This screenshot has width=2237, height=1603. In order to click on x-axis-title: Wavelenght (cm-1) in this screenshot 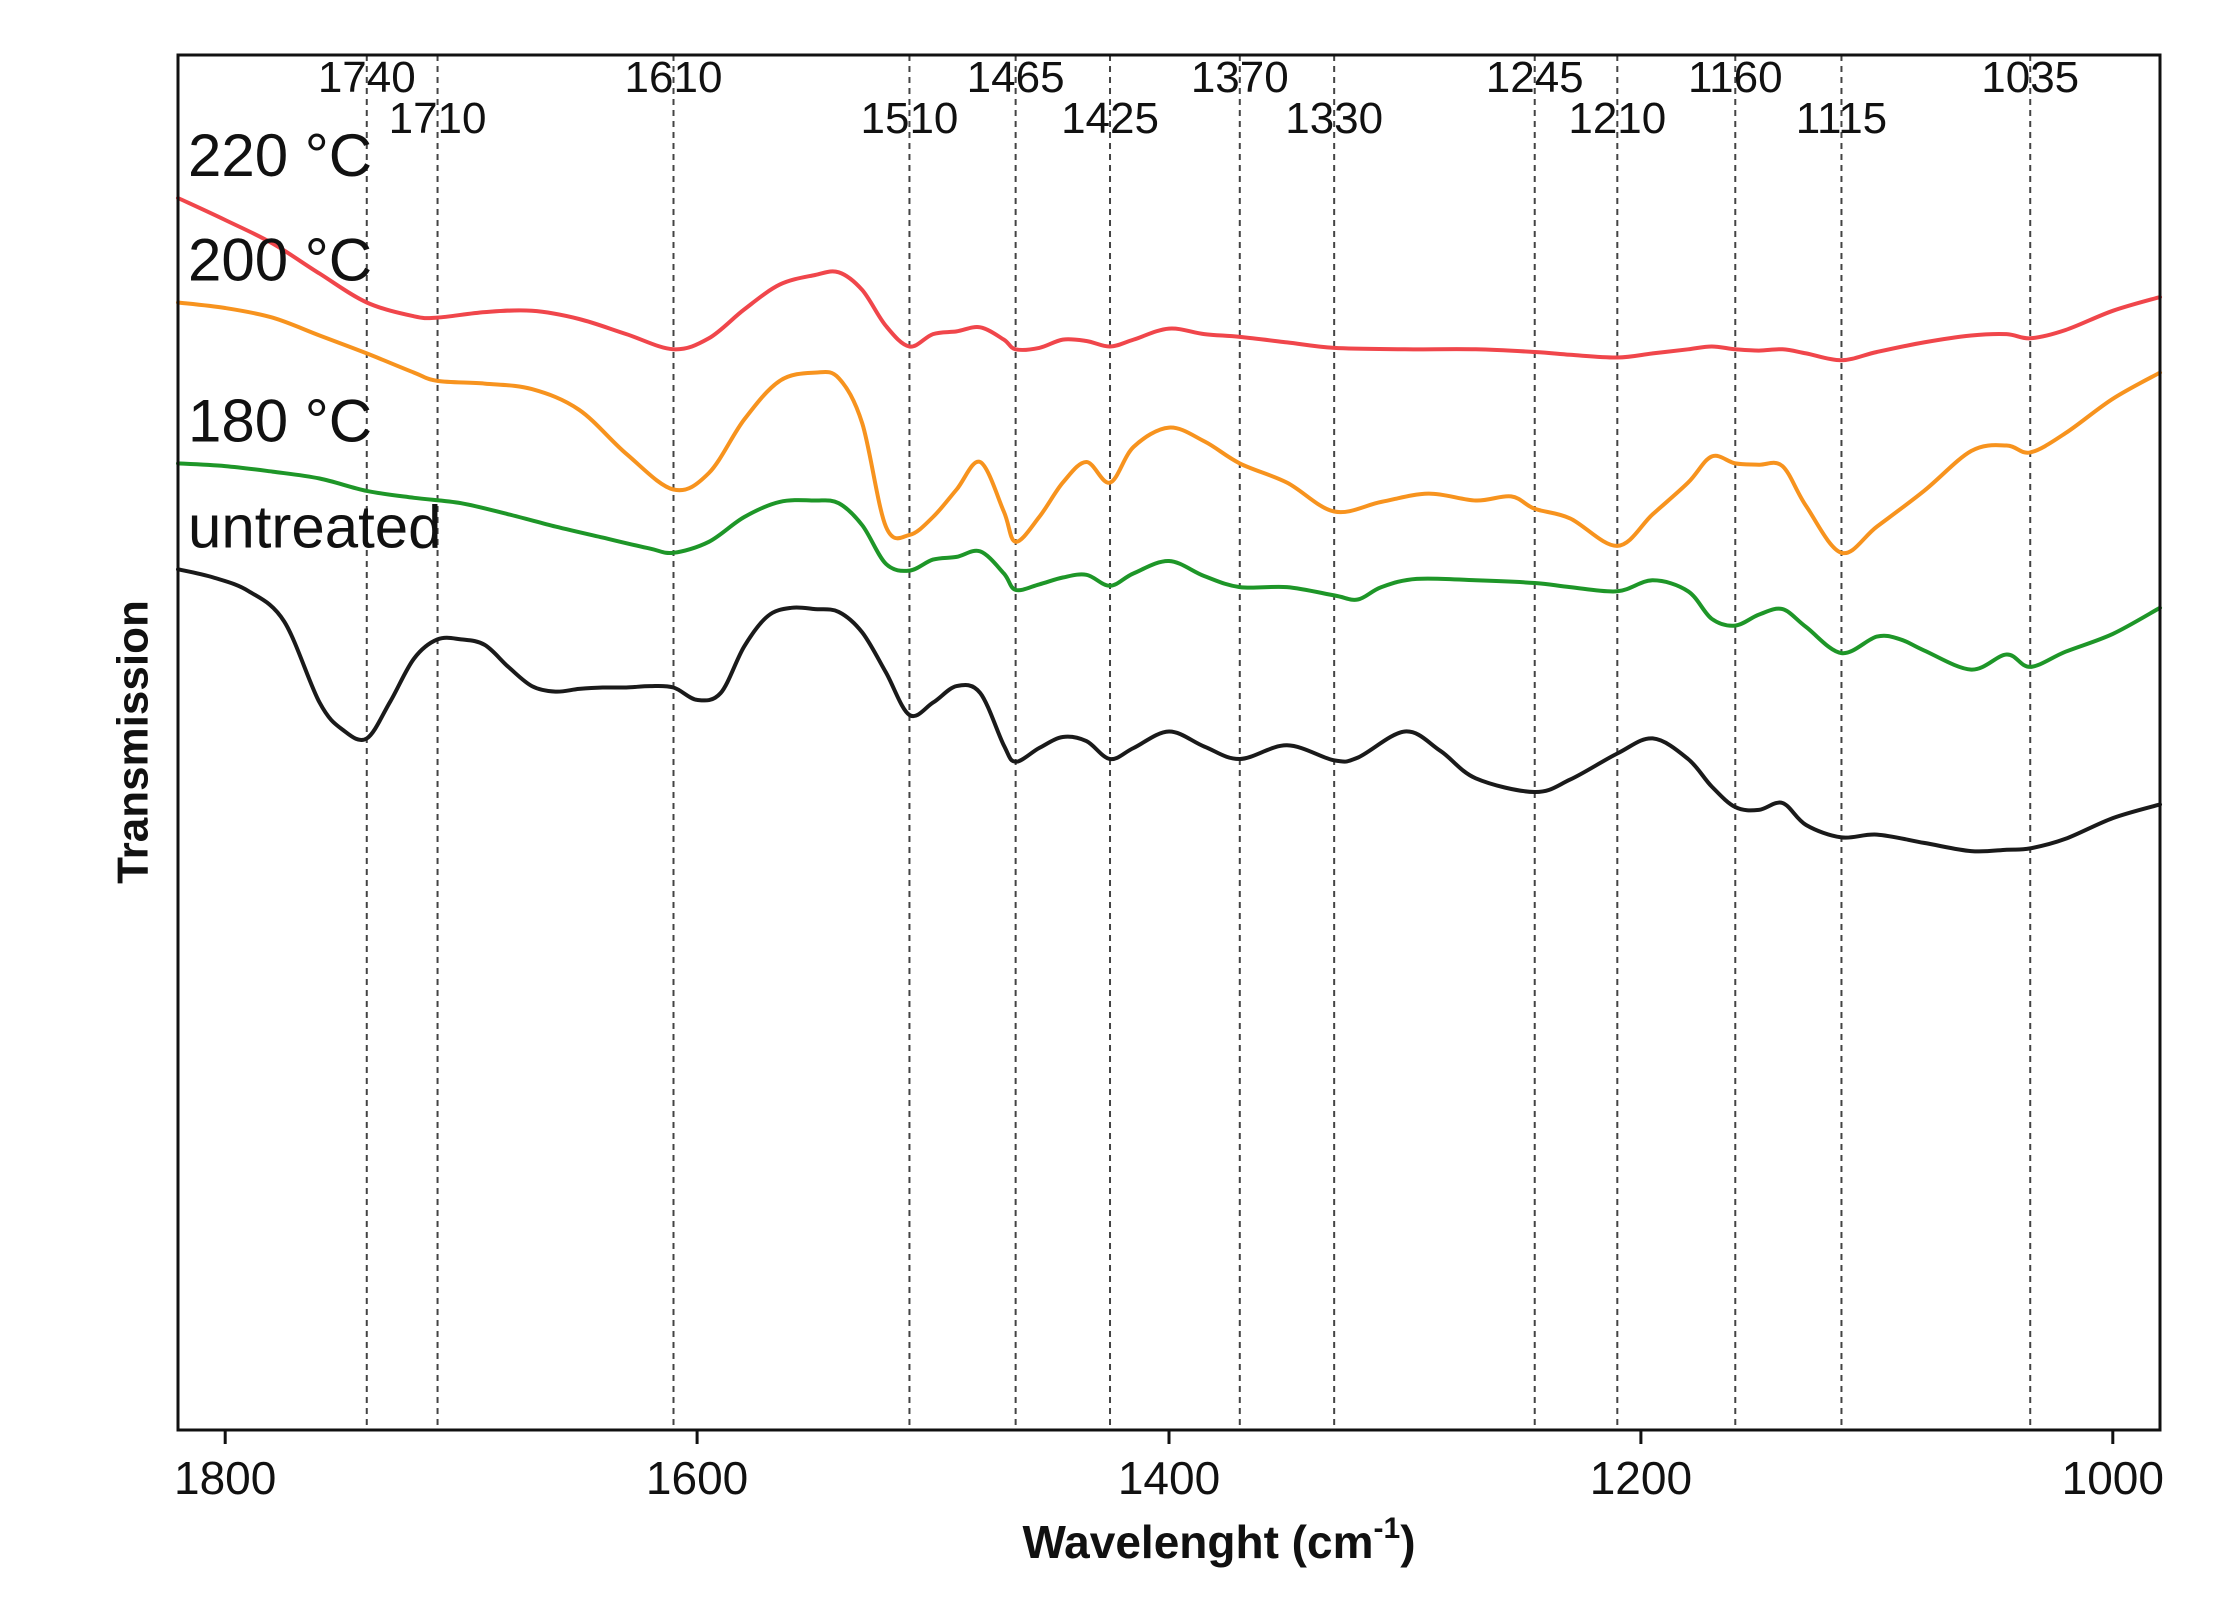, I will do `click(1218, 1540)`.